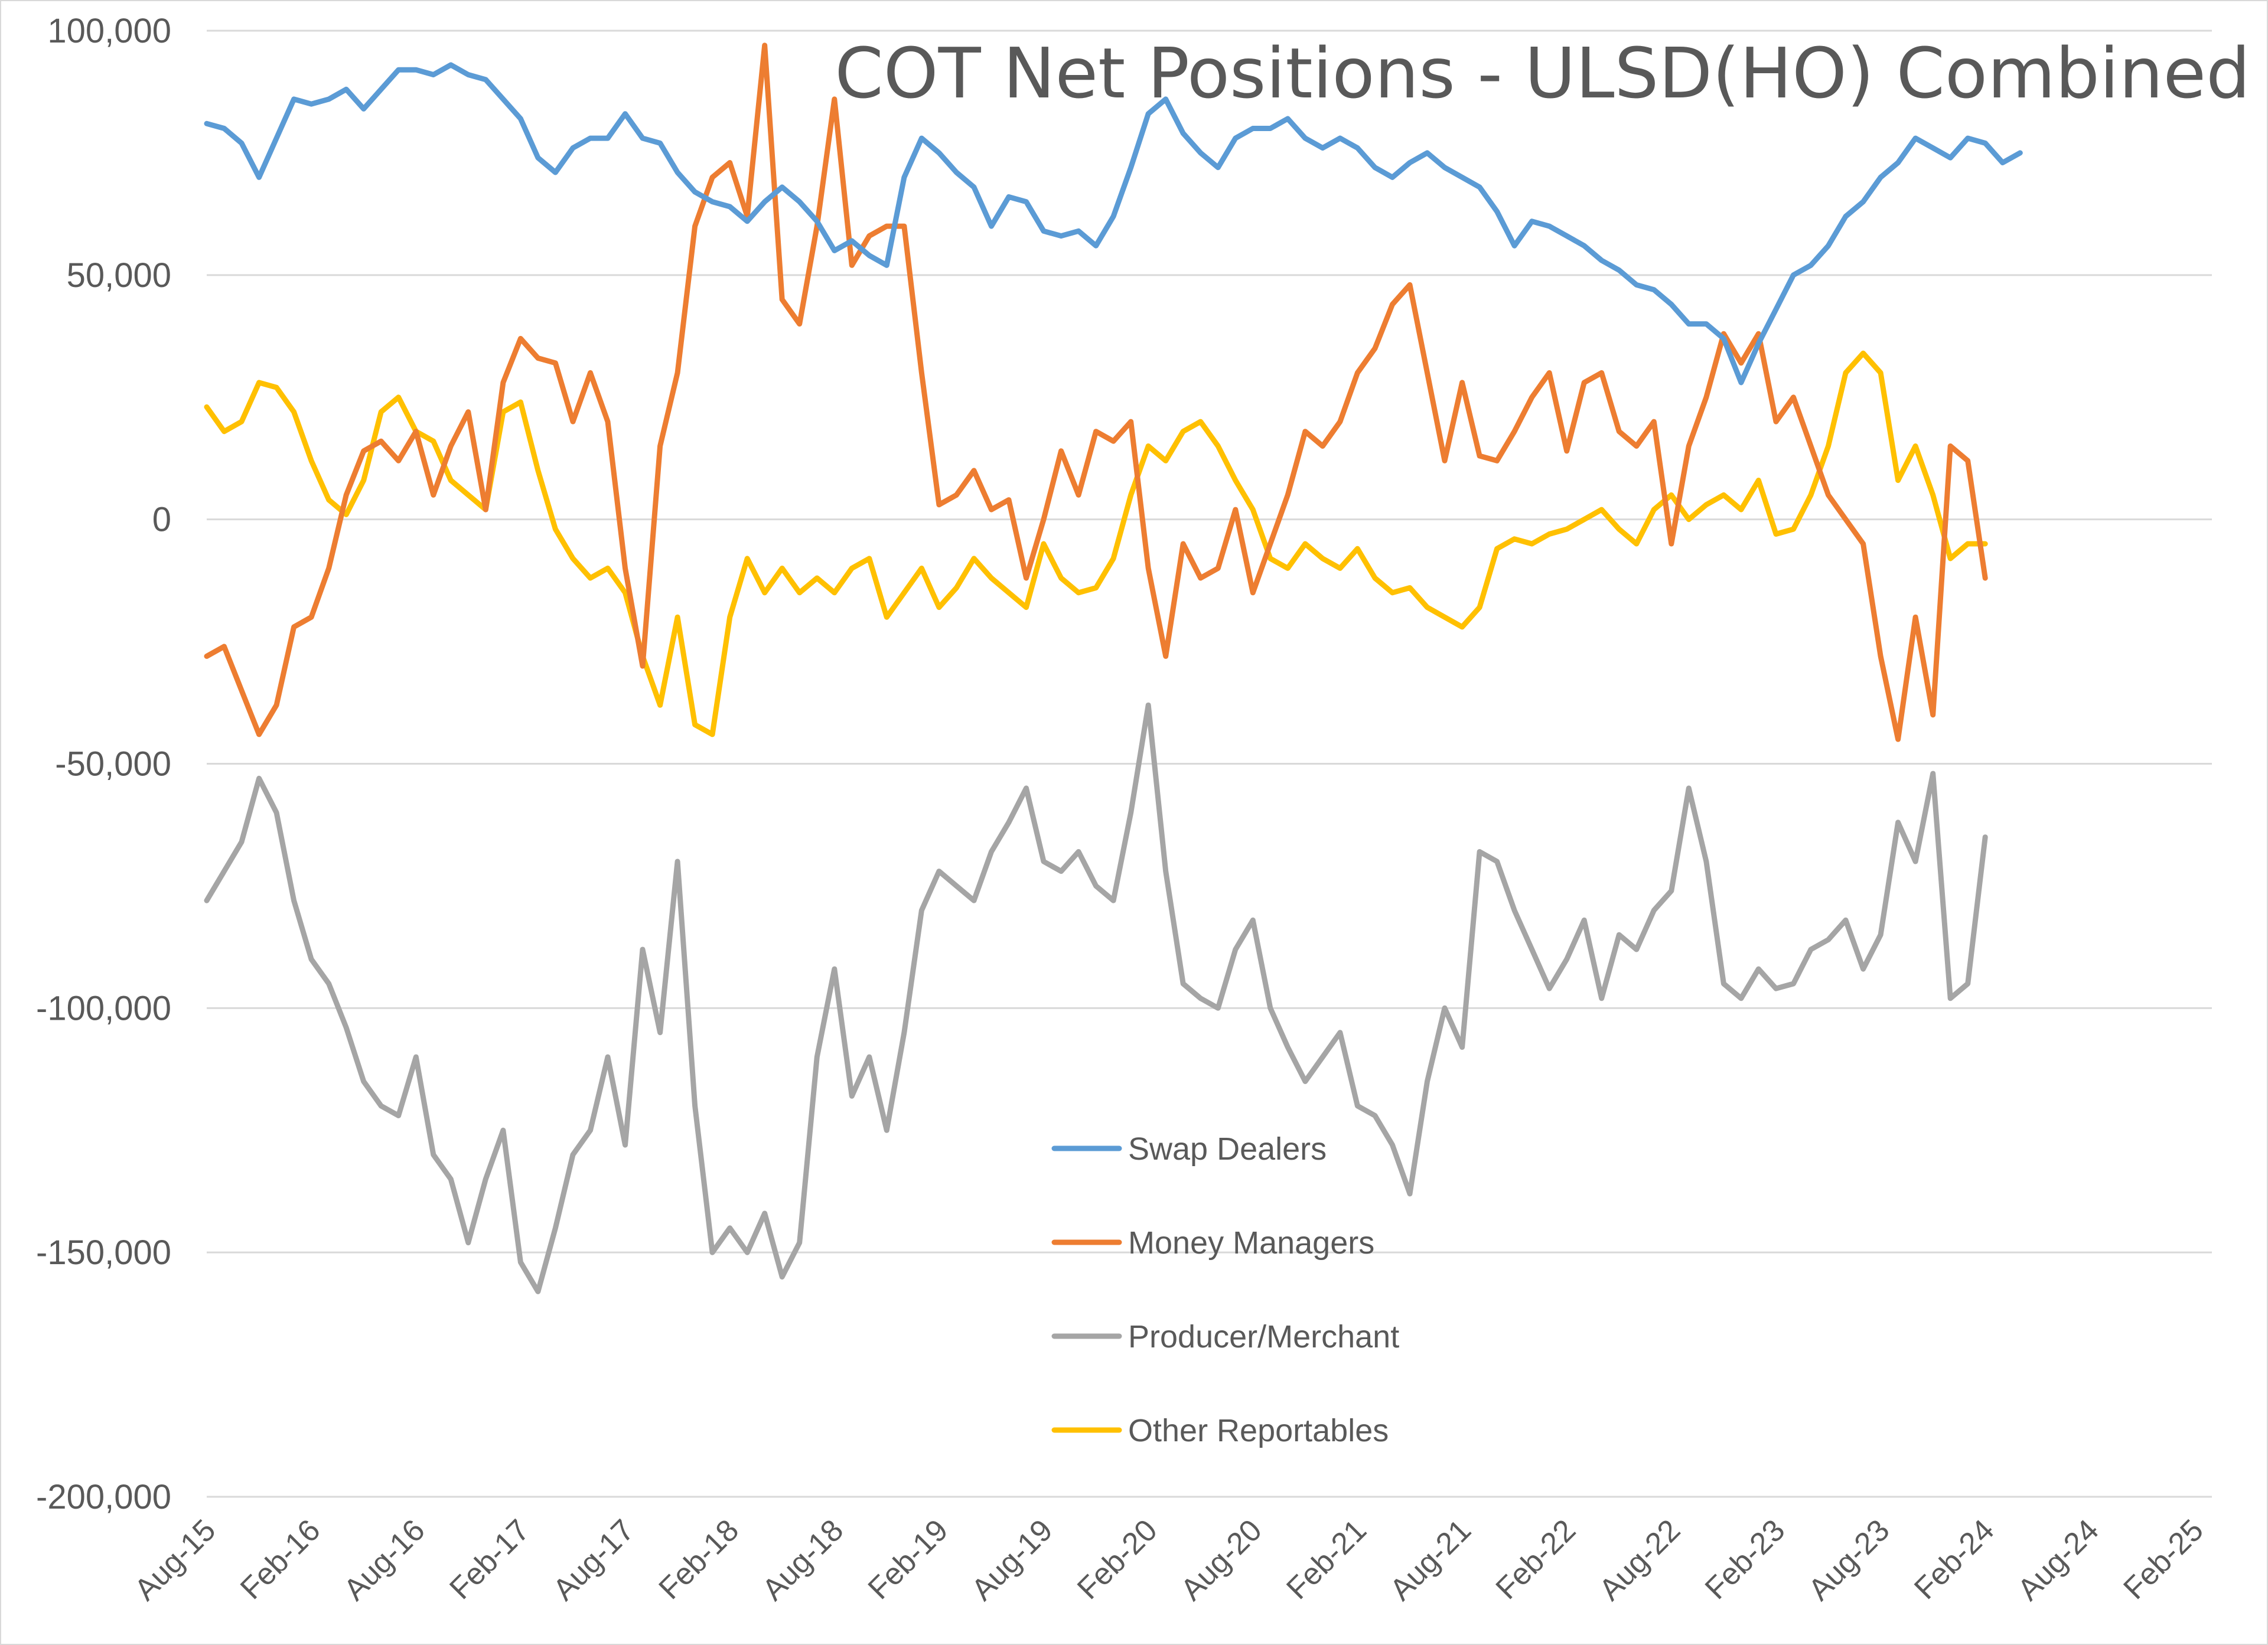  I want to click on y-tick-label: -100,000, so click(103, 1008).